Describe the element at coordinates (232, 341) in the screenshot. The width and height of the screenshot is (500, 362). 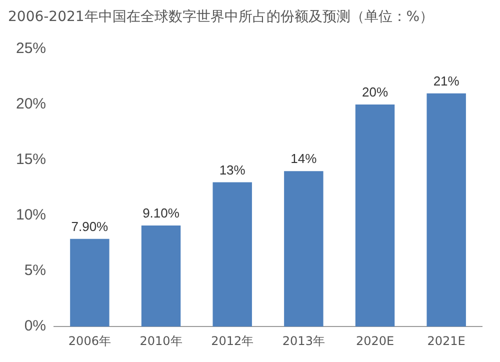
I see `x-tick-label: 2012年` at that location.